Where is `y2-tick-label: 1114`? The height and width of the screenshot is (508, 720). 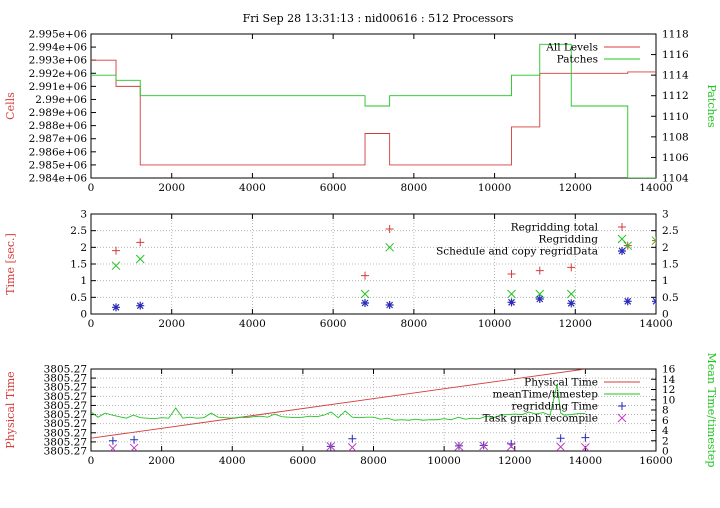
y2-tick-label: 1114 is located at coordinates (675, 76).